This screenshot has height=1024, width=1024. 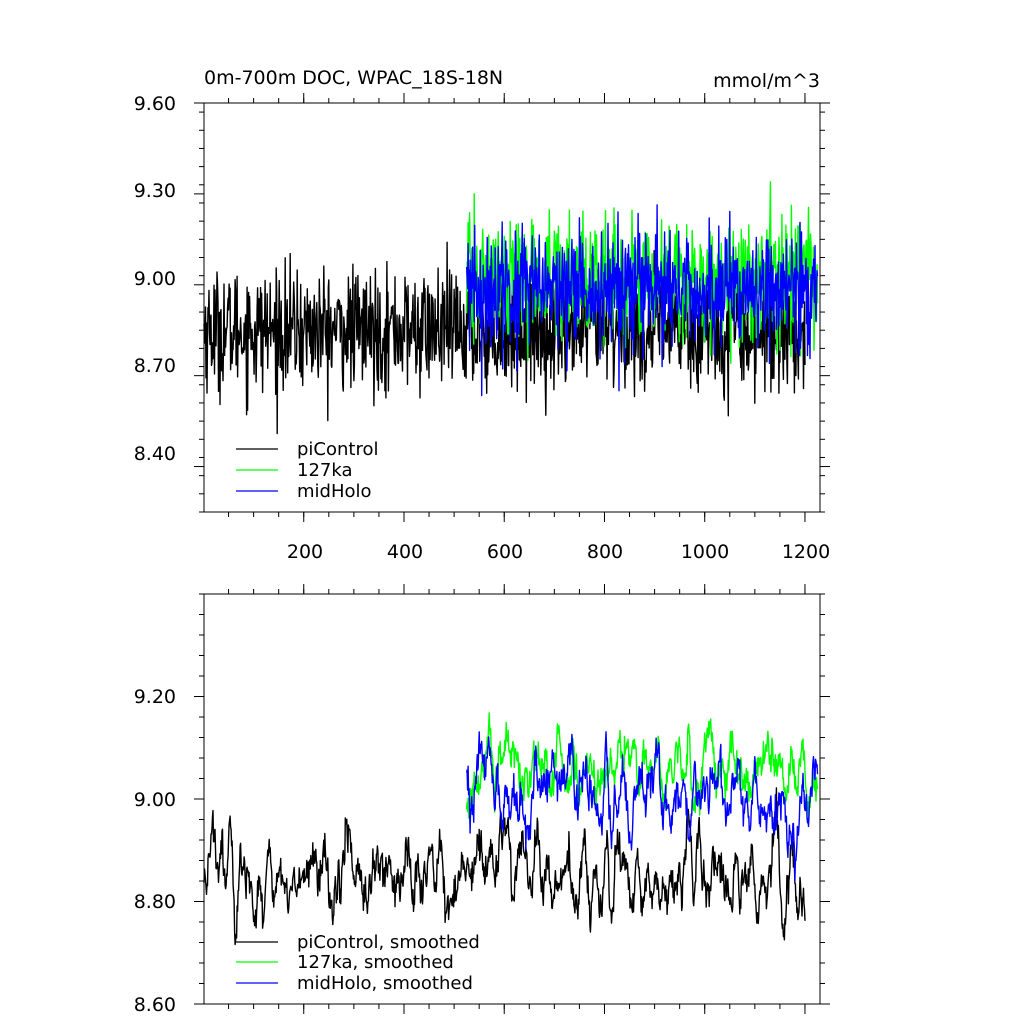 I want to click on top-x-tick-label: 800, so click(x=605, y=552).